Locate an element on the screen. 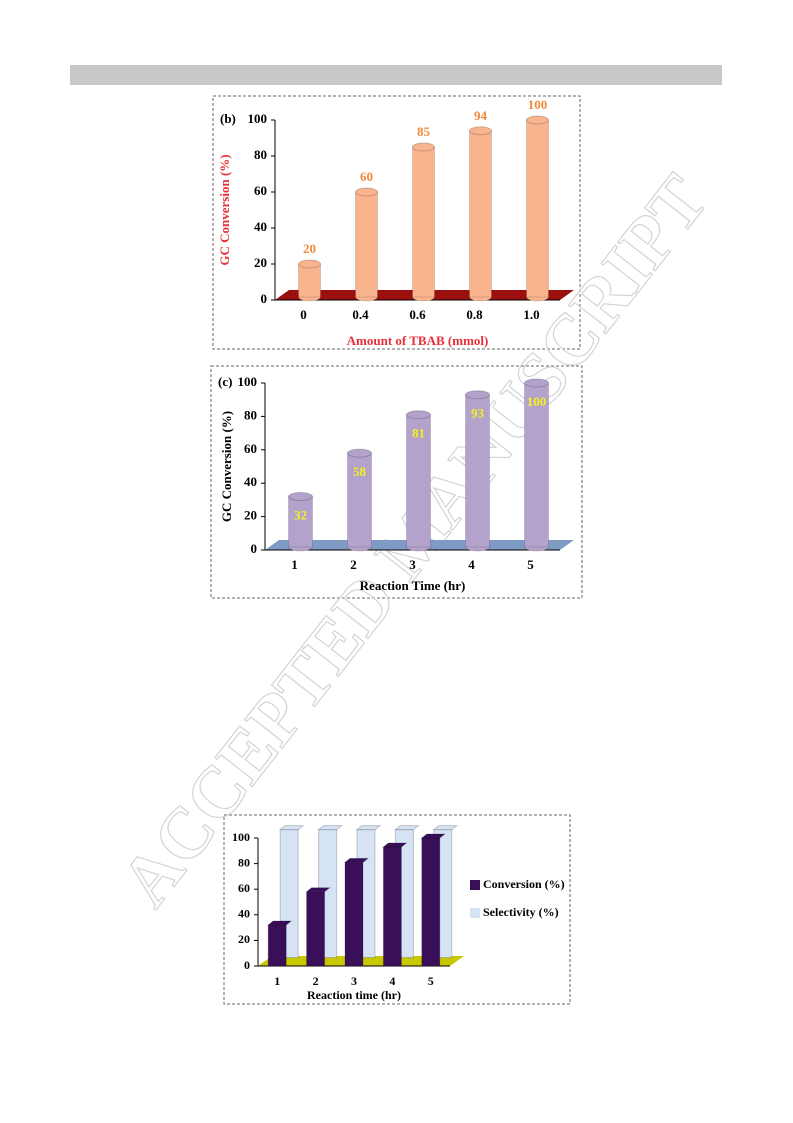 Image resolution: width=793 pixels, height=1123 pixels. x-tick-label: 0.4 is located at coordinates (360, 314).